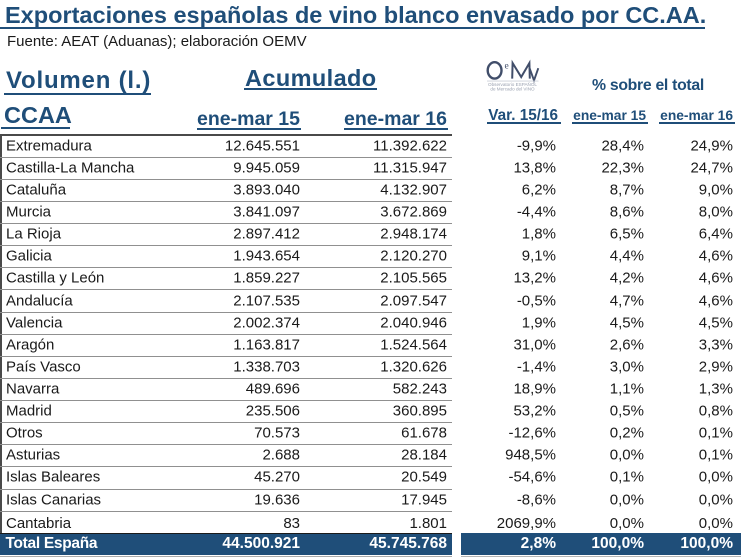 The image size is (741, 560). I want to click on svg-text: de Mercado del VINO, so click(512, 89).